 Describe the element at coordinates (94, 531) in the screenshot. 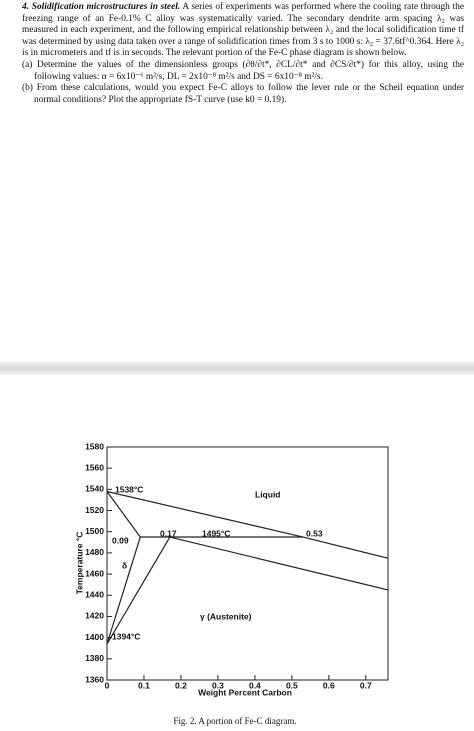

I see `y-tick-label: 1500` at that location.